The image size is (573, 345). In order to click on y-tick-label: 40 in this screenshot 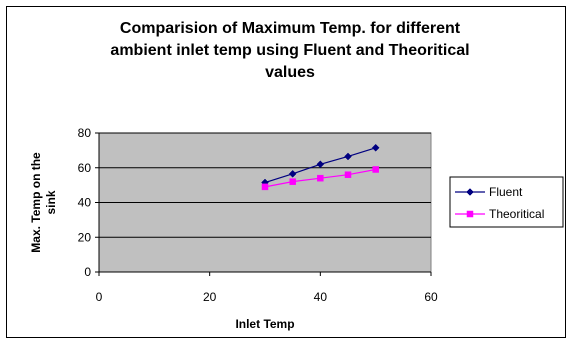, I will do `click(85, 203)`.